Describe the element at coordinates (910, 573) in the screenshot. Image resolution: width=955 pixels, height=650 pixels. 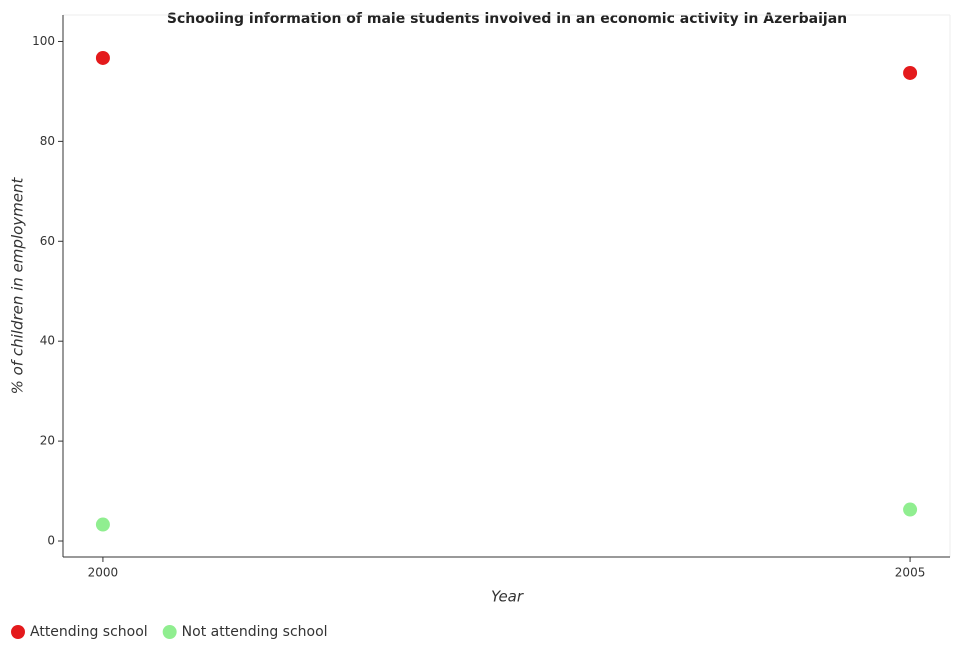
I see `x-tick-label: 2005` at that location.